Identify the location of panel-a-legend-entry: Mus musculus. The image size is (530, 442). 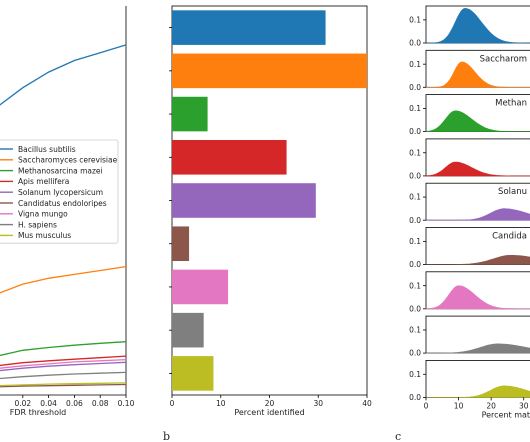
(44, 235).